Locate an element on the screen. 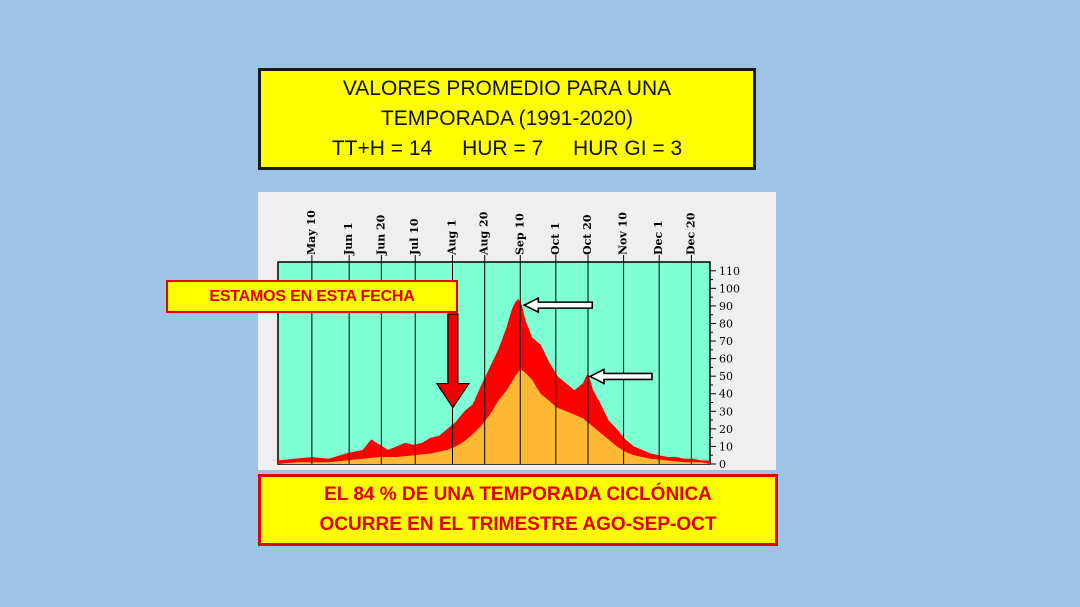  y-tick-label: 110 is located at coordinates (729, 271).